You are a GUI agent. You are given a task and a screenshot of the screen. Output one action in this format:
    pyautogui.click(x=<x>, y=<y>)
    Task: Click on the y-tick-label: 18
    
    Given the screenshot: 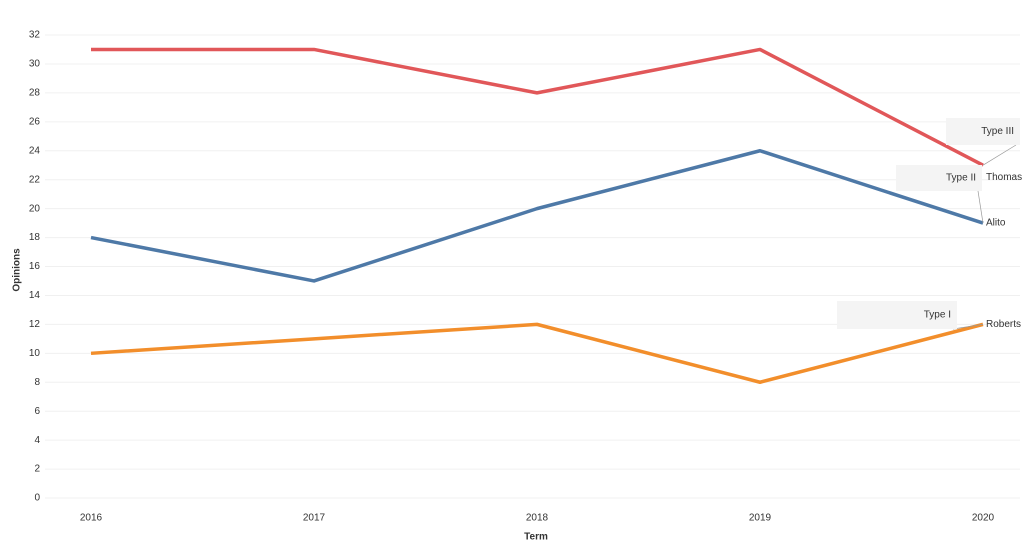 What is the action you would take?
    pyautogui.click(x=35, y=237)
    